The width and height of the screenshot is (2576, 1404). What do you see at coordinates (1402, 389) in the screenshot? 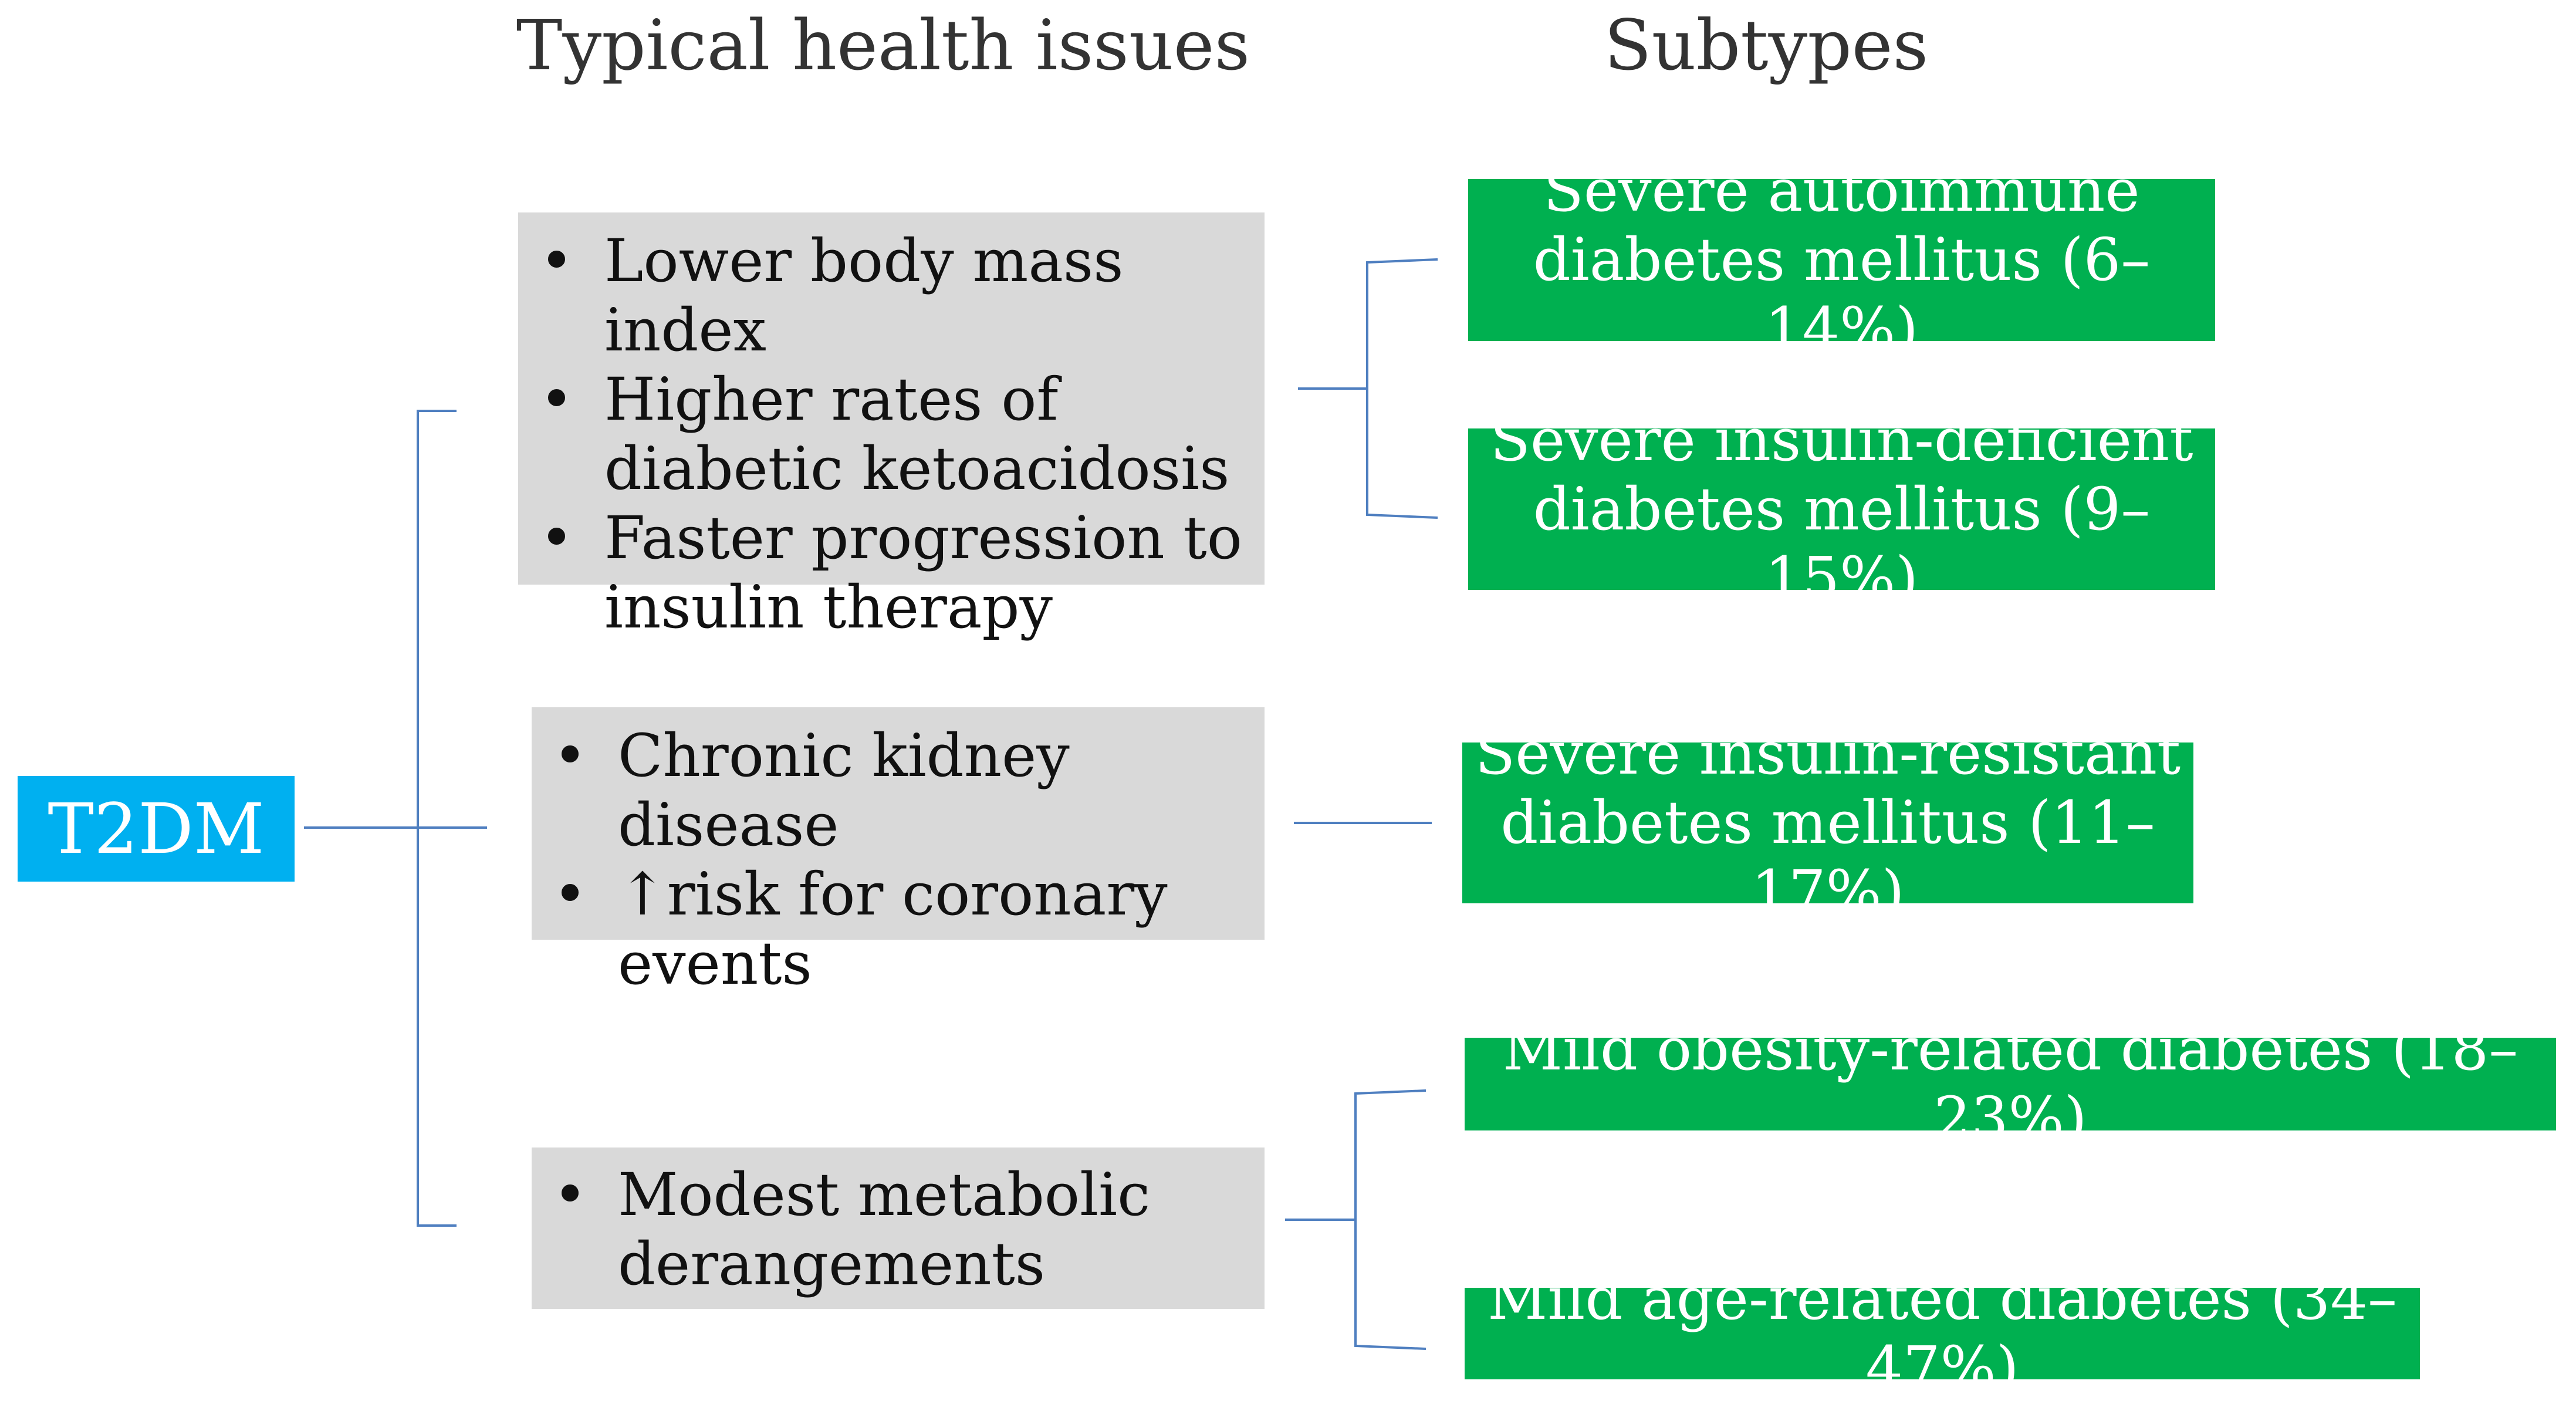
I see `group1-bracket` at bounding box center [1402, 389].